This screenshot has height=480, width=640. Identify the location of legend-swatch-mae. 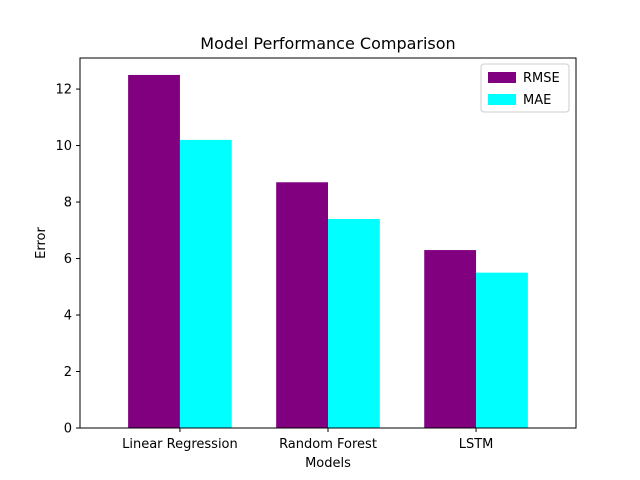
(502, 99).